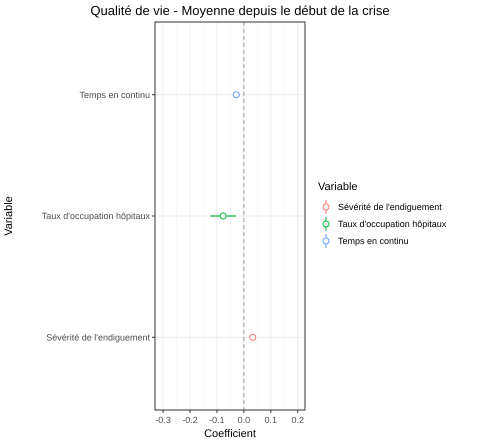  What do you see at coordinates (190, 420) in the screenshot?
I see `x-tick-label: -0.2` at bounding box center [190, 420].